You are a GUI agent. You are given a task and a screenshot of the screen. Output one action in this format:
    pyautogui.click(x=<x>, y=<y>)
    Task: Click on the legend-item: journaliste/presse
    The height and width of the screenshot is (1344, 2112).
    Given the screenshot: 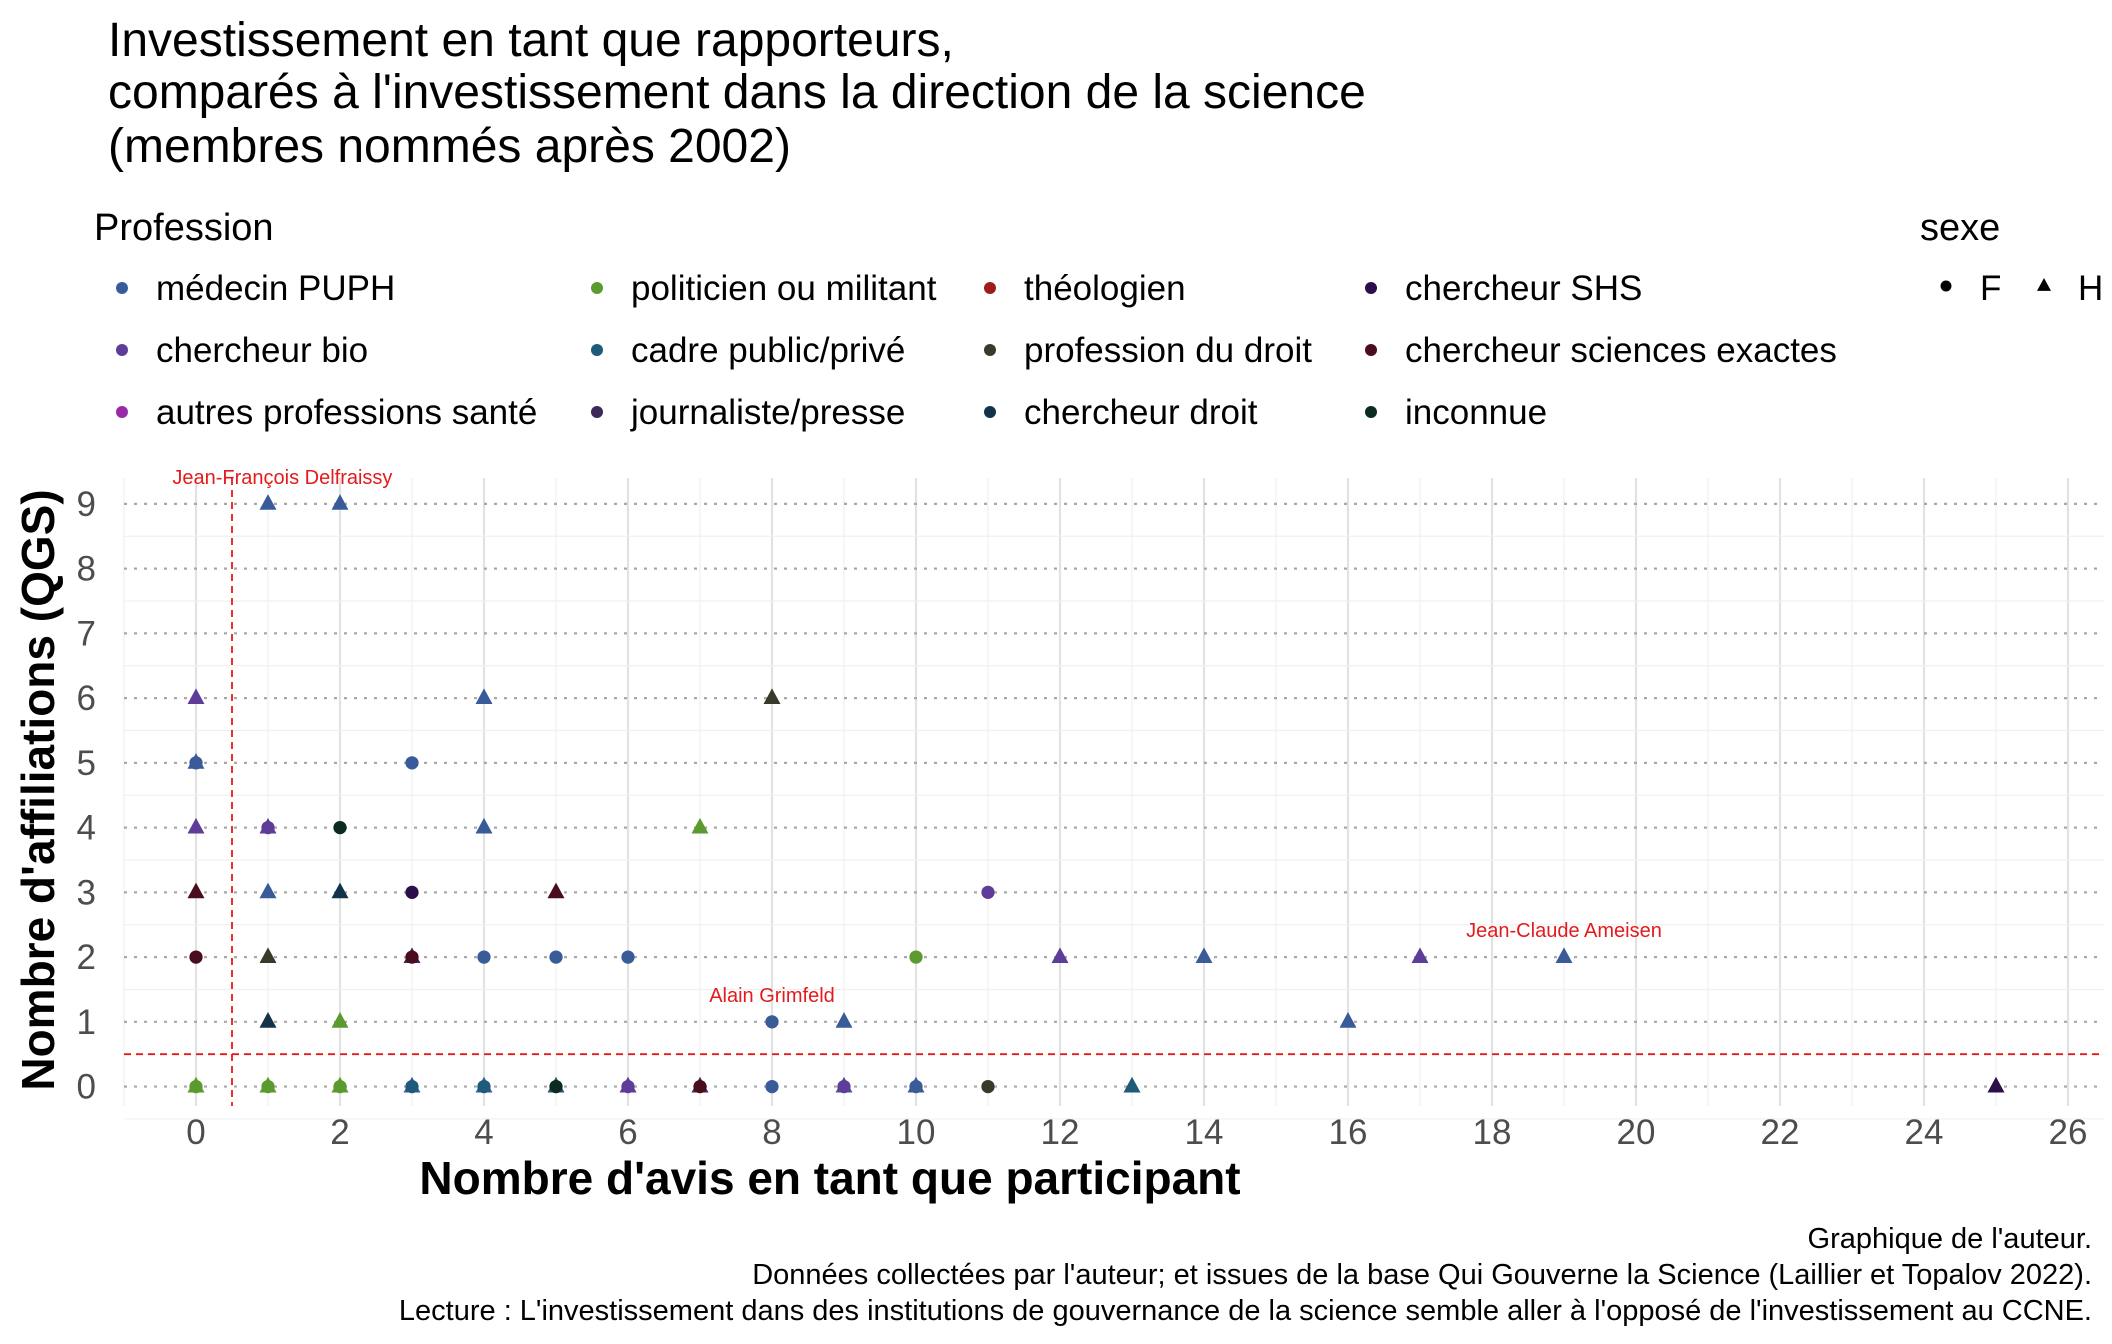 What is the action you would take?
    pyautogui.click(x=748, y=412)
    